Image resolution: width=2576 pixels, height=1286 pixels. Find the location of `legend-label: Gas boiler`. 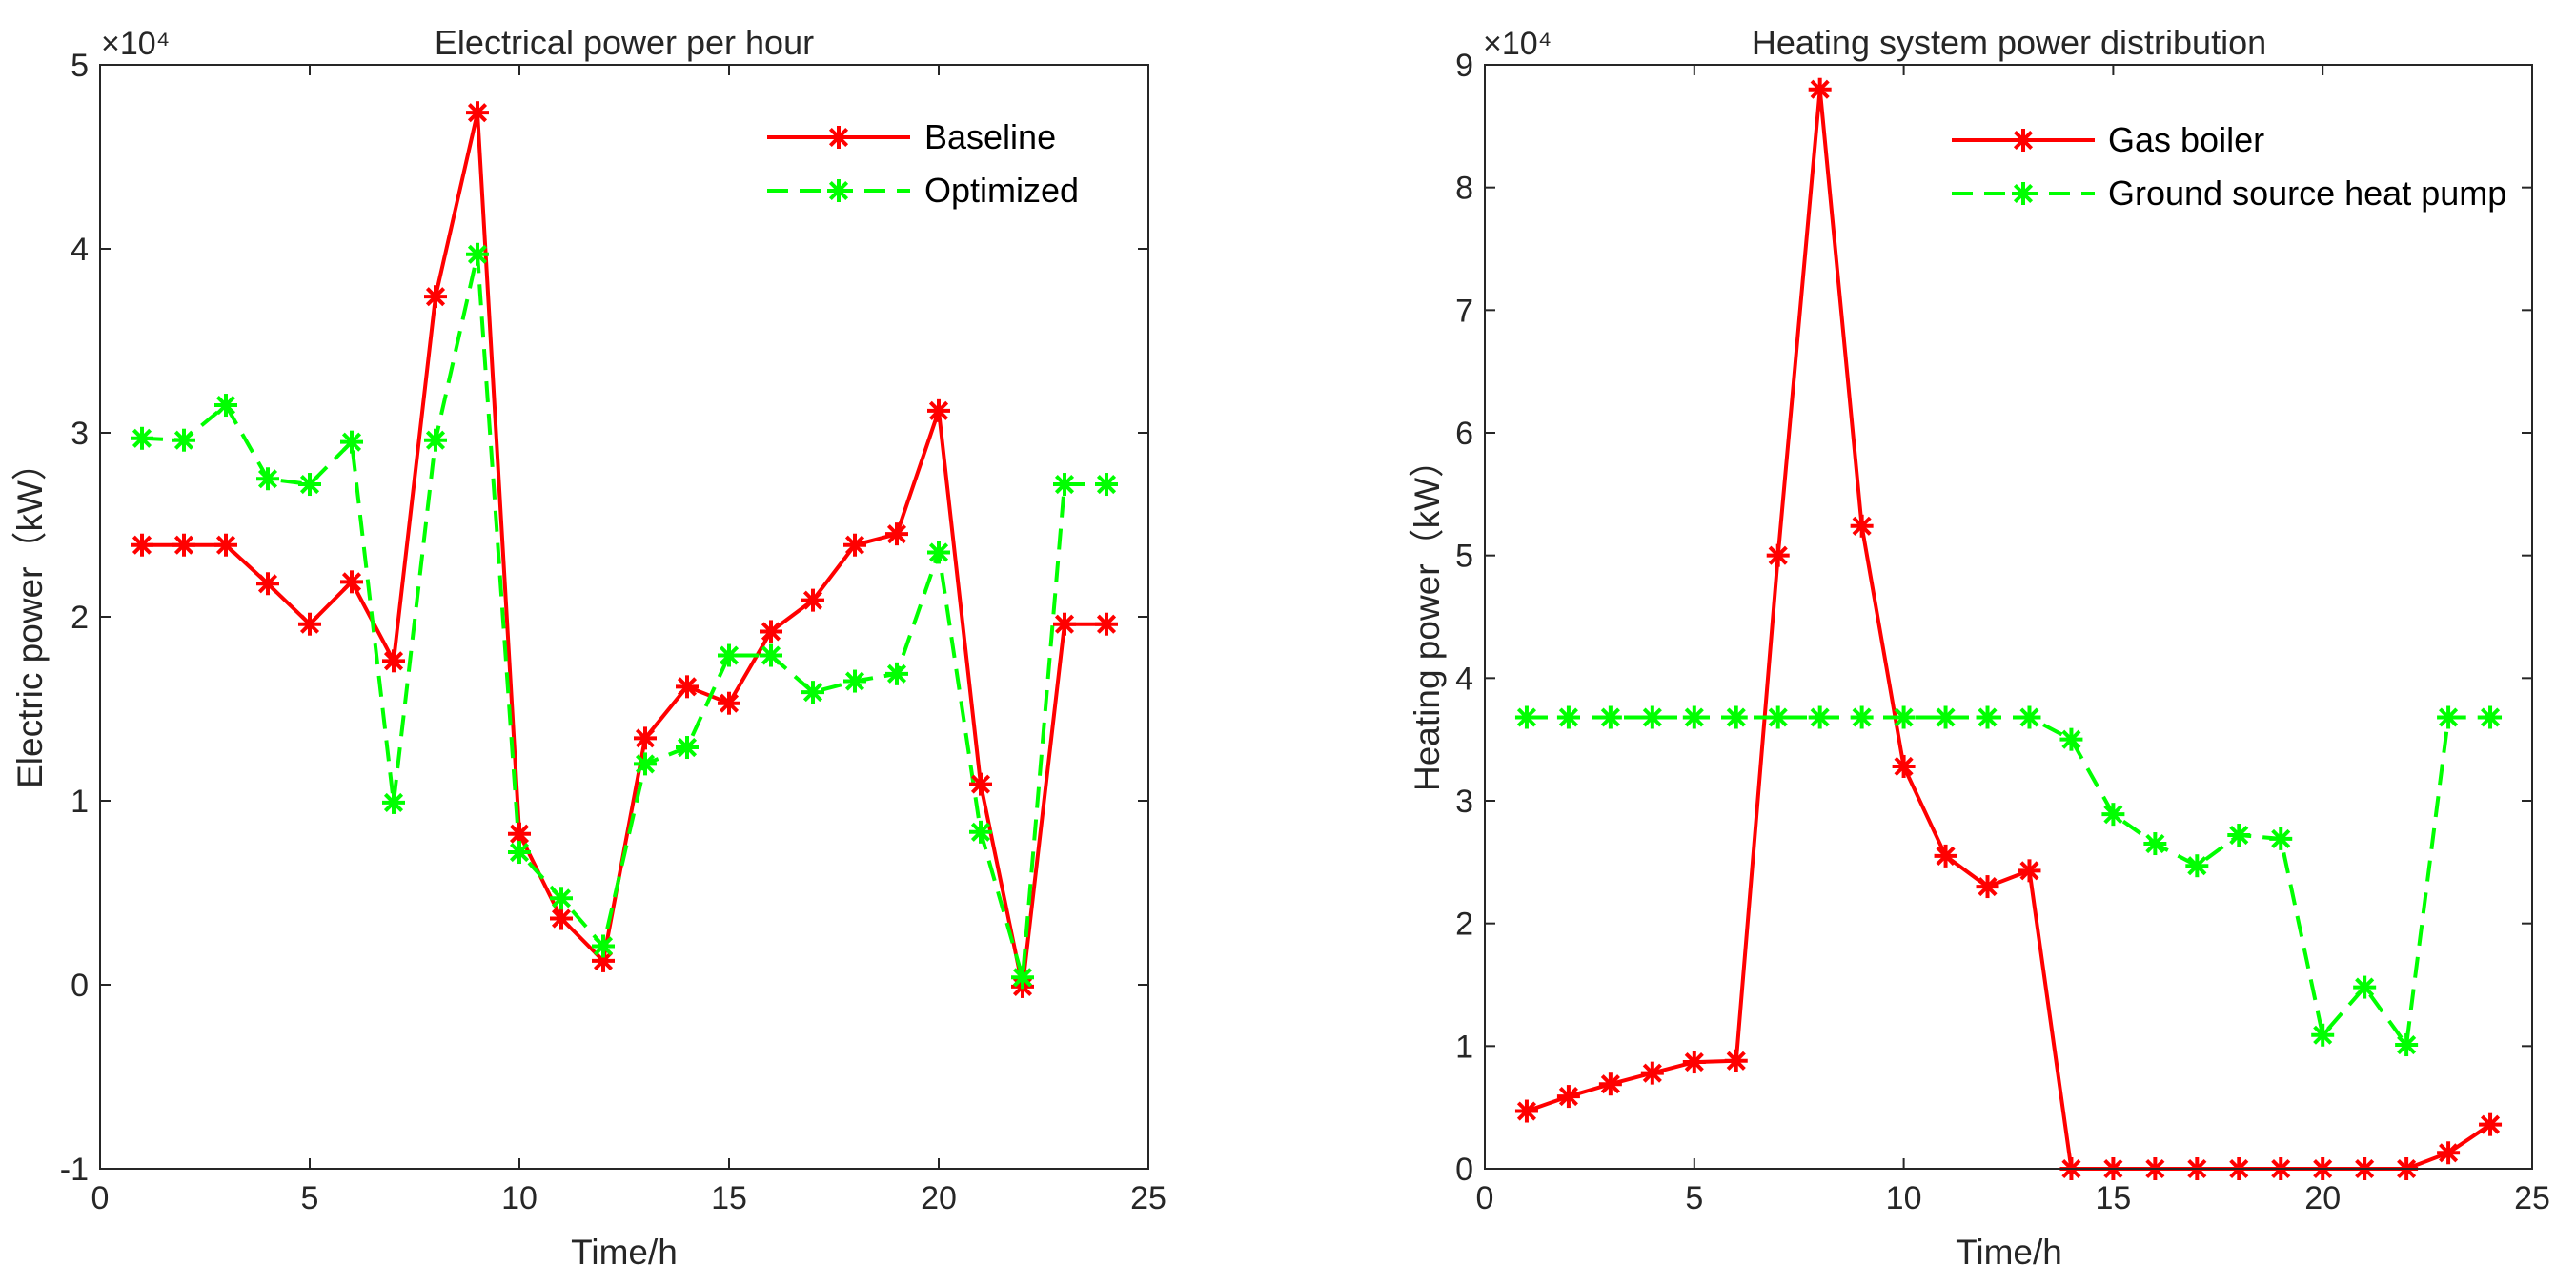

legend-label: Gas boiler is located at coordinates (2186, 139).